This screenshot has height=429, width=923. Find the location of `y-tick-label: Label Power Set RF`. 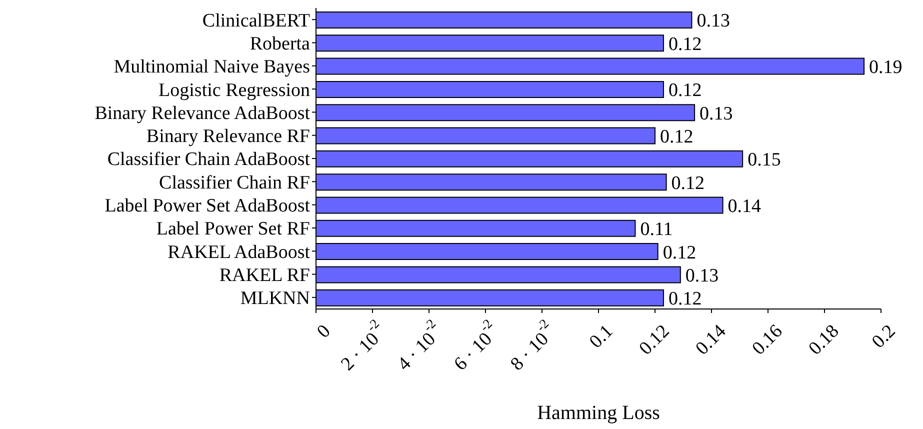

y-tick-label: Label Power Set RF is located at coordinates (233, 229).